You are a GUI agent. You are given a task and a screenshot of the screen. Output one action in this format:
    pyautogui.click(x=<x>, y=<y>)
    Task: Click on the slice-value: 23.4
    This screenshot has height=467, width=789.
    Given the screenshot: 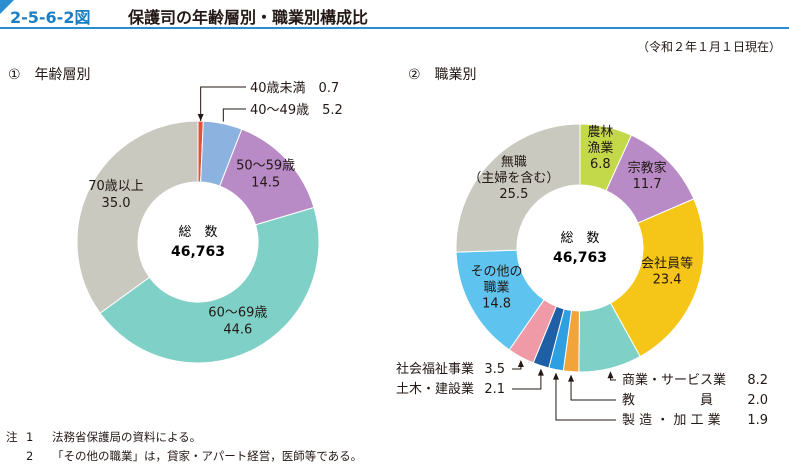 What is the action you would take?
    pyautogui.click(x=667, y=280)
    